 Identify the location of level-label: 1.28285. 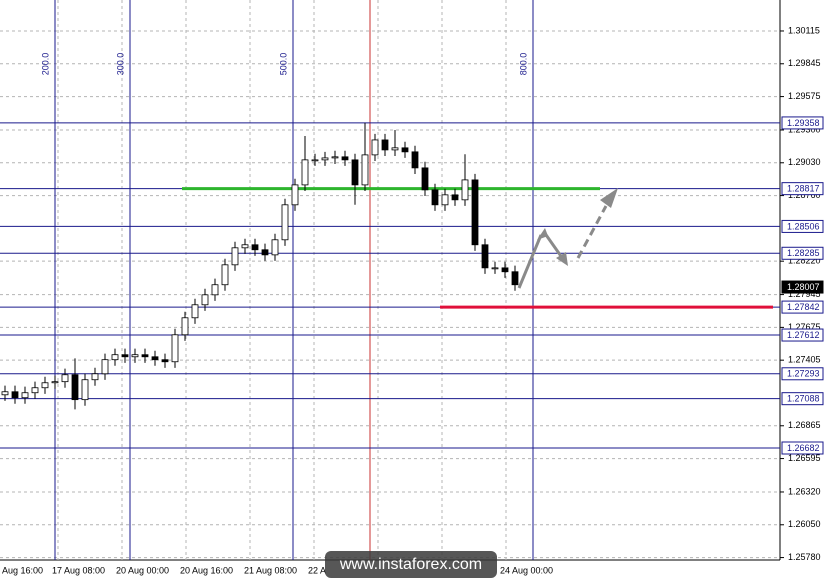
(803, 253).